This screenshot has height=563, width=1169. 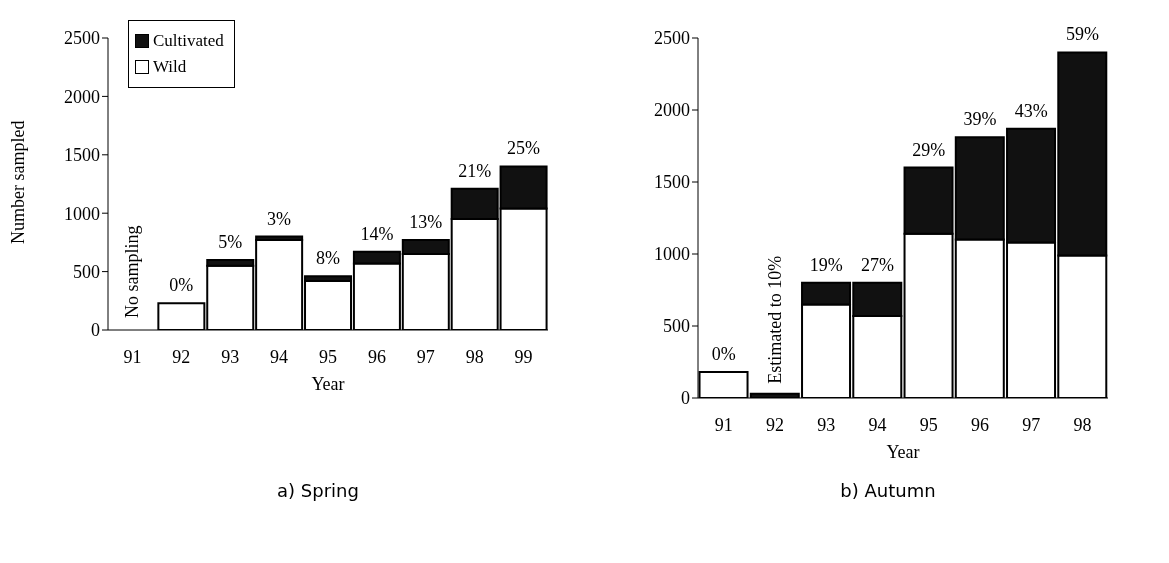 I want to click on annotation: 39%, so click(x=980, y=119).